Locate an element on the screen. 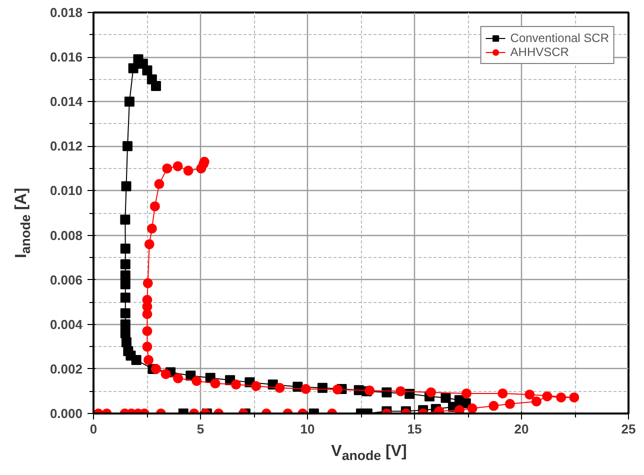 The width and height of the screenshot is (644, 475). y-tick-label: 0.008 is located at coordinates (66, 235).